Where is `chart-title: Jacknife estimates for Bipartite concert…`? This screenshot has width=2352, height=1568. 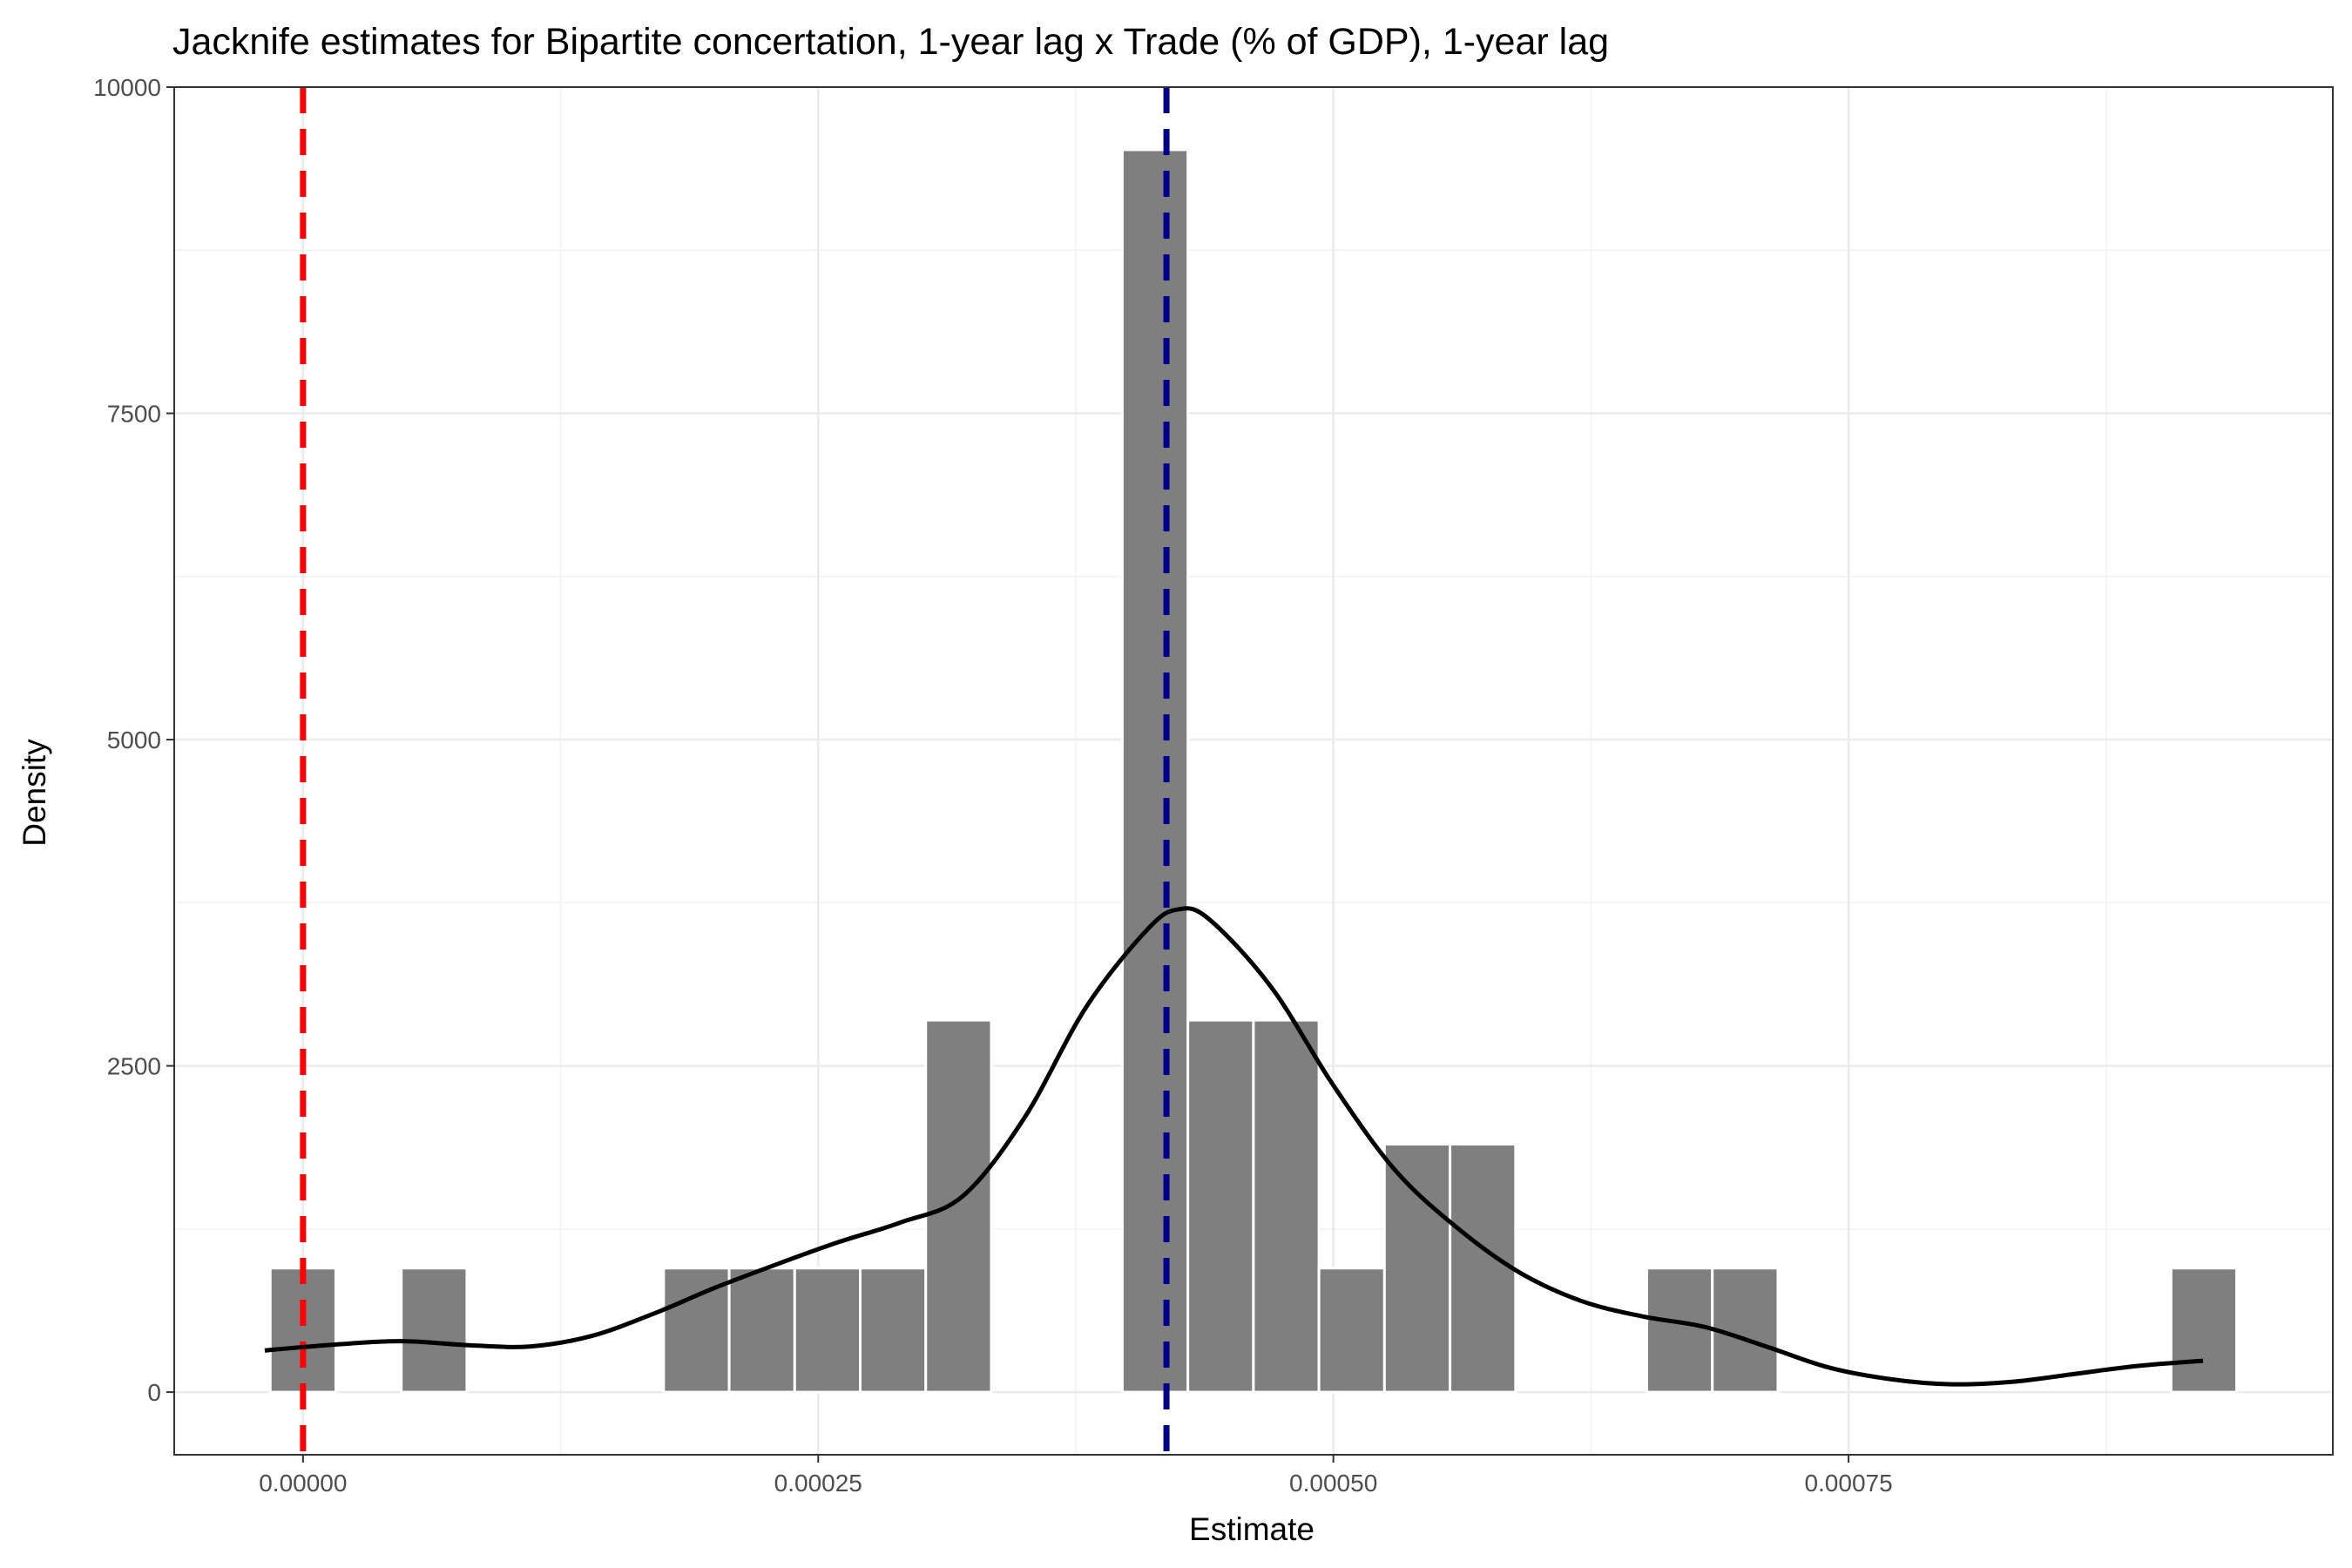
chart-title: Jacknife estimates for Bipartite concert… is located at coordinates (890, 42).